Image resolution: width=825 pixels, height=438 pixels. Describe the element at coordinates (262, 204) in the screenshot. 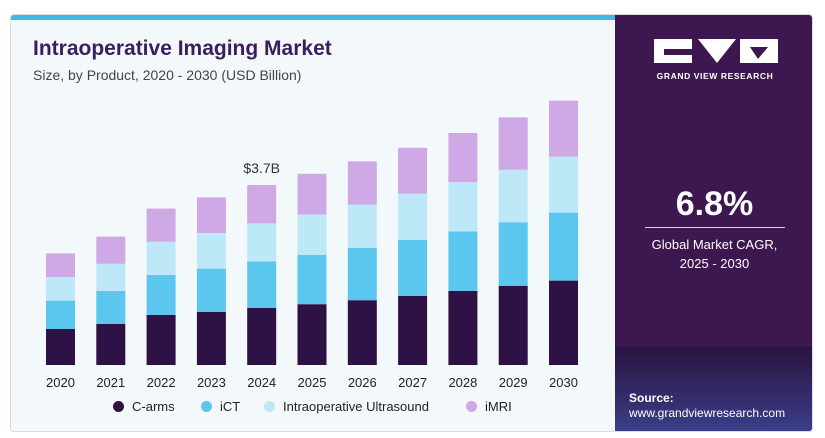

I see `bar-2024-imri` at that location.